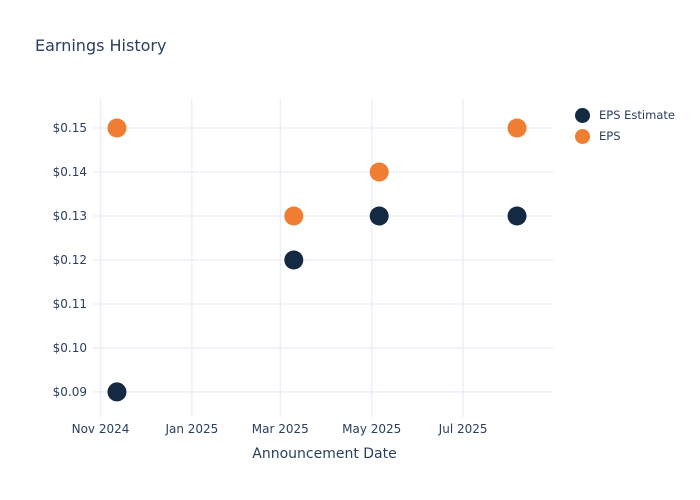  What do you see at coordinates (625, 136) in the screenshot?
I see `legend-item-eps: EPS` at bounding box center [625, 136].